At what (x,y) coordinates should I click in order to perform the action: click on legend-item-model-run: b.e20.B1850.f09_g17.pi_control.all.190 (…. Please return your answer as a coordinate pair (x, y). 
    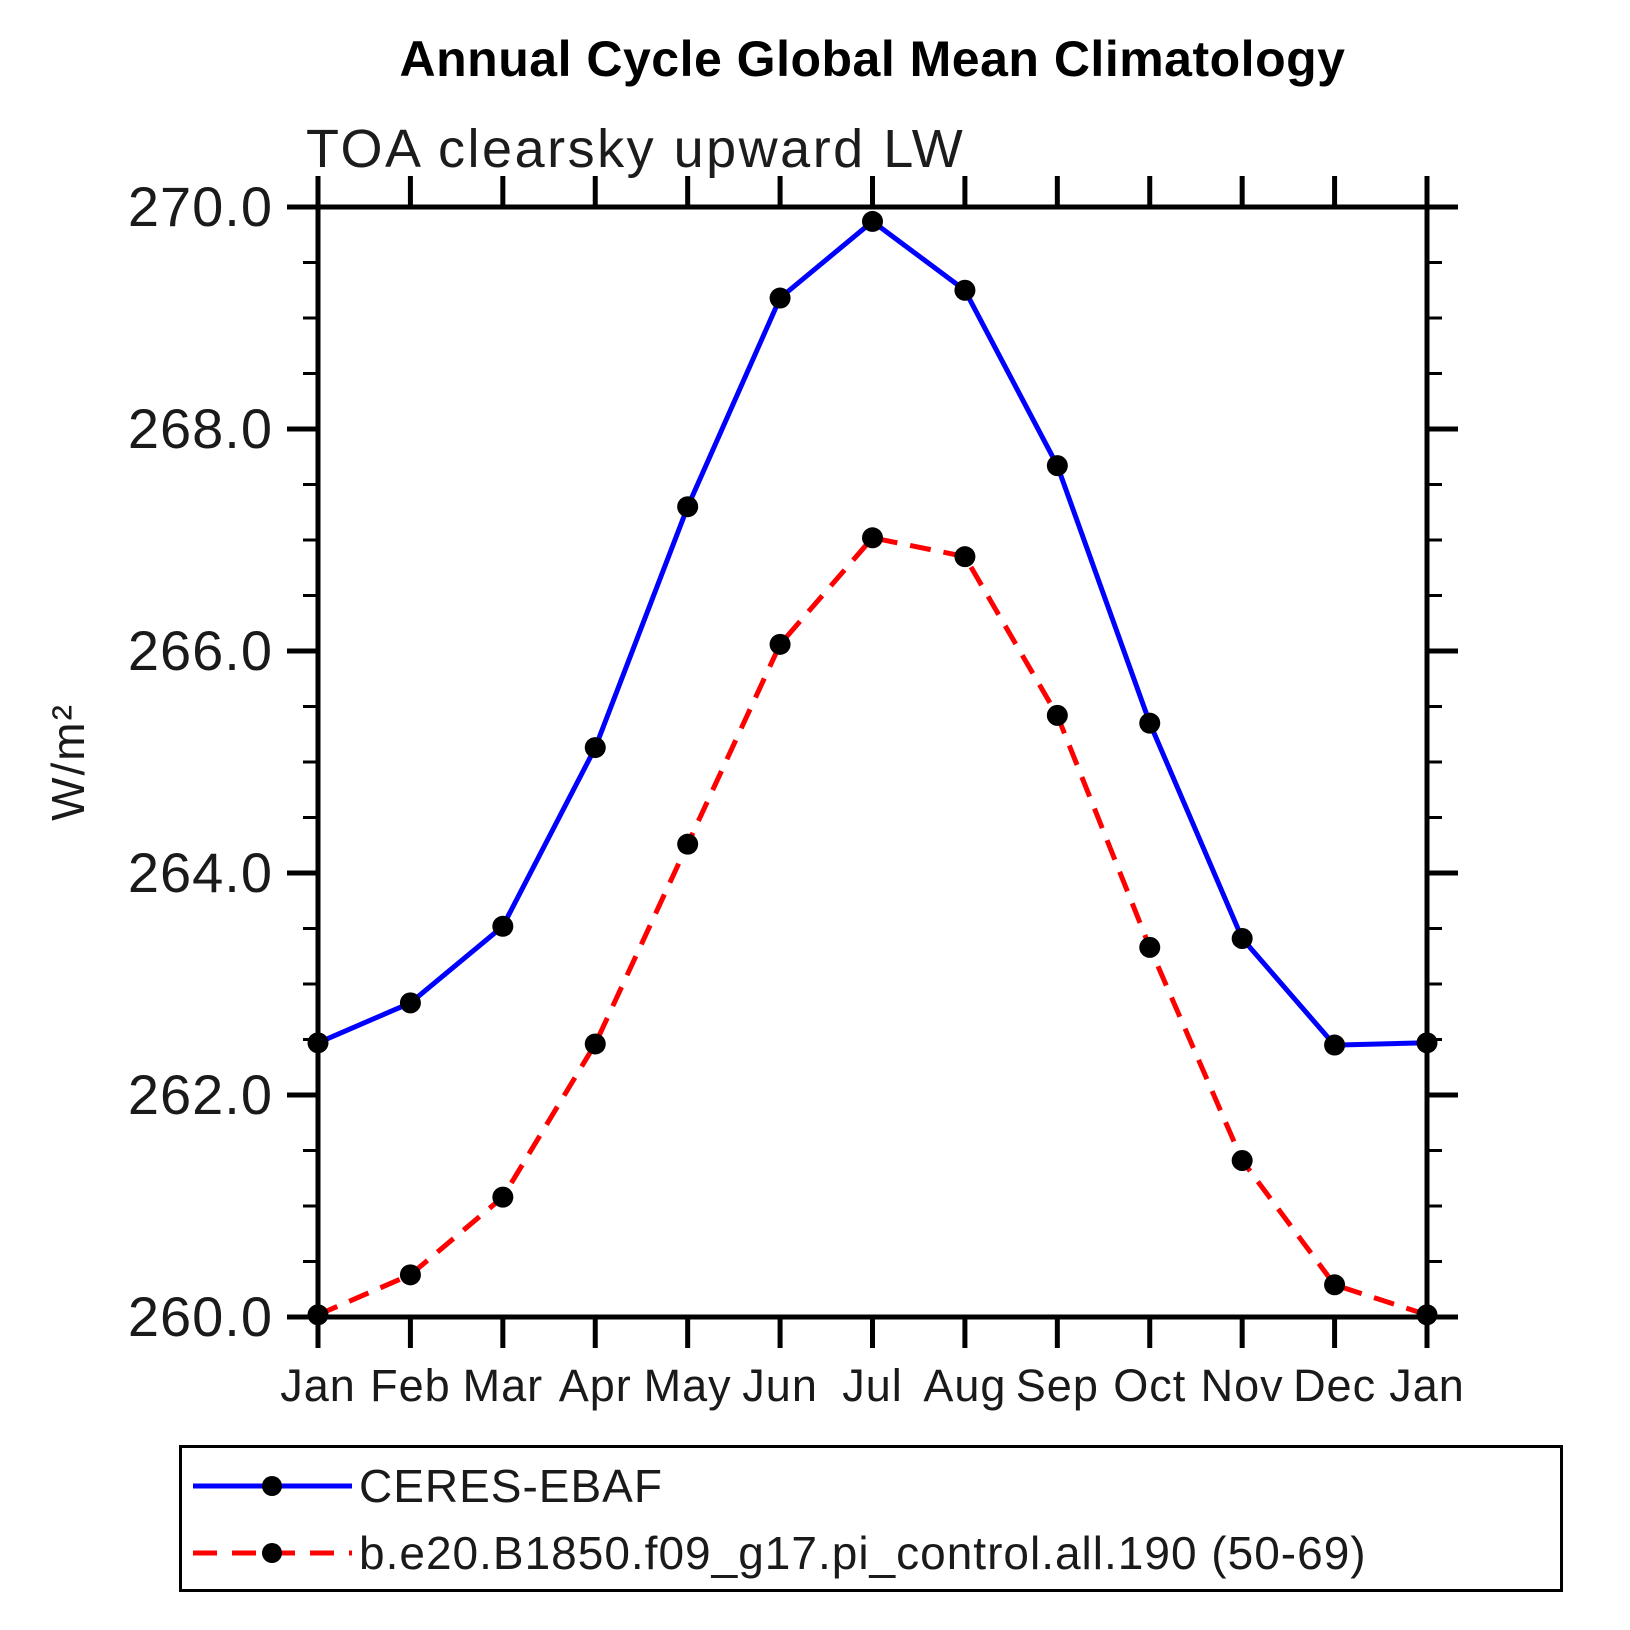
    Looking at the image, I should click on (776, 1553).